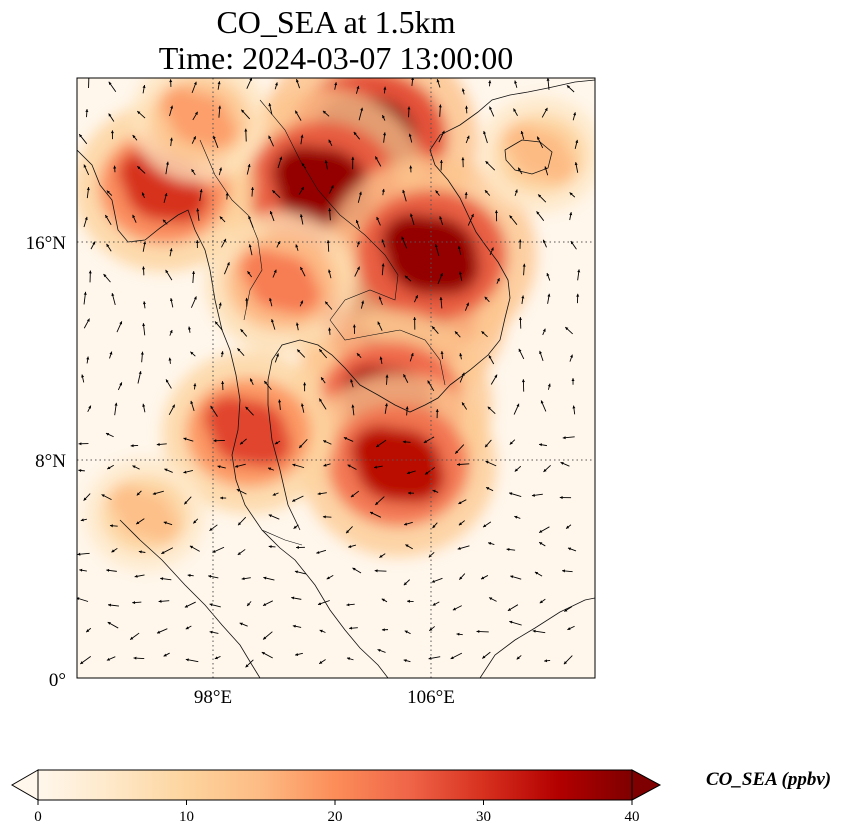 The image size is (854, 836). Describe the element at coordinates (46, 243) in the screenshot. I see `lat-label-16n: 16°N` at that location.